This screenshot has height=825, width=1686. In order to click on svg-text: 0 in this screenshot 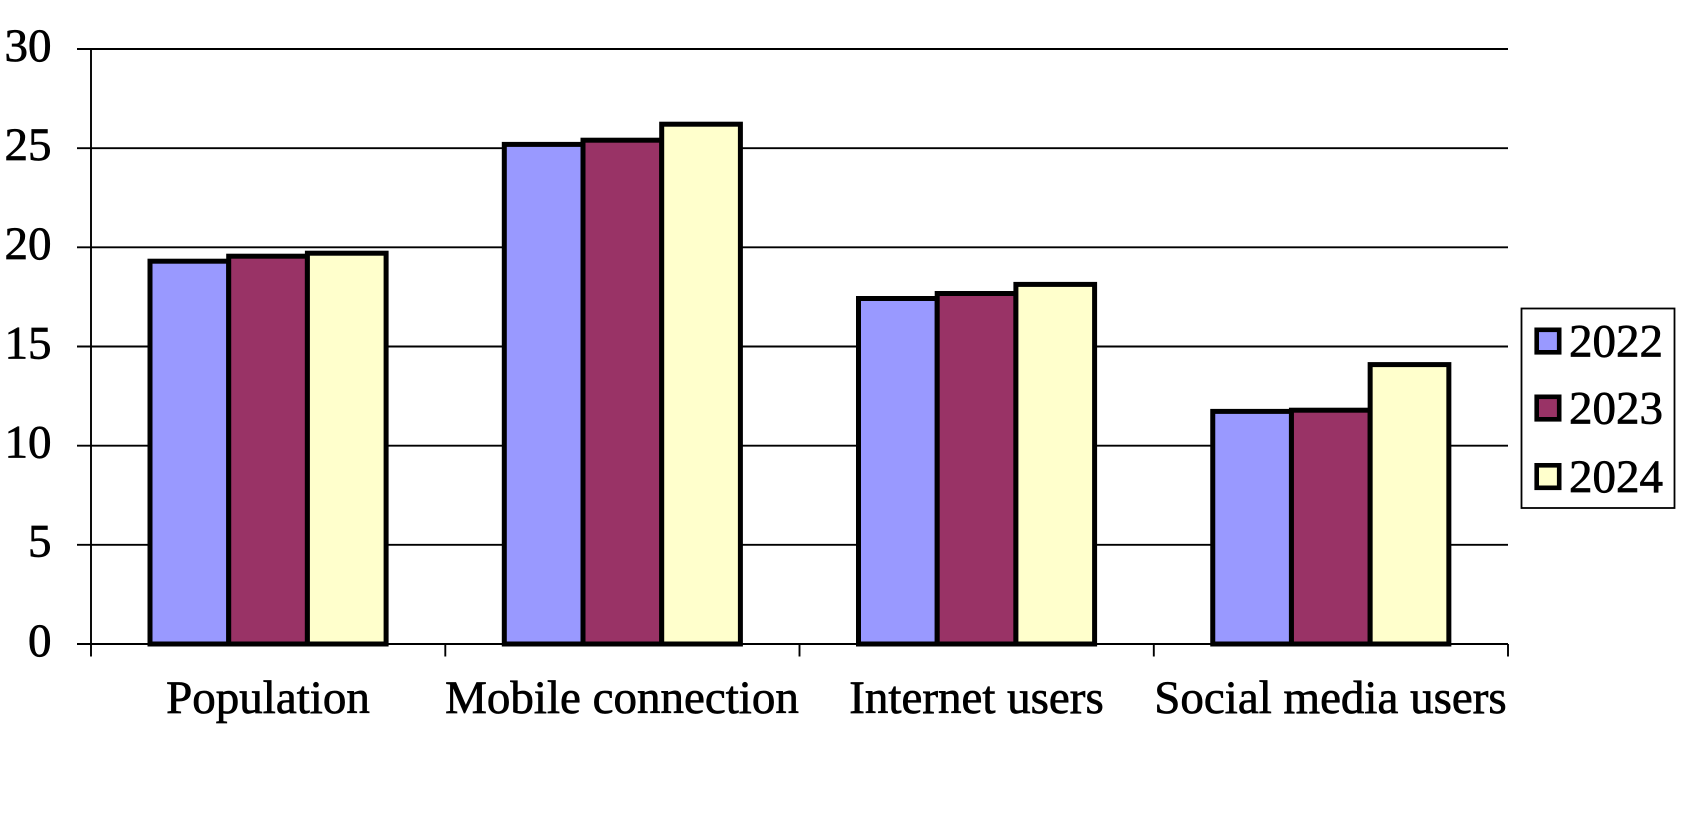, I will do `click(40, 641)`.